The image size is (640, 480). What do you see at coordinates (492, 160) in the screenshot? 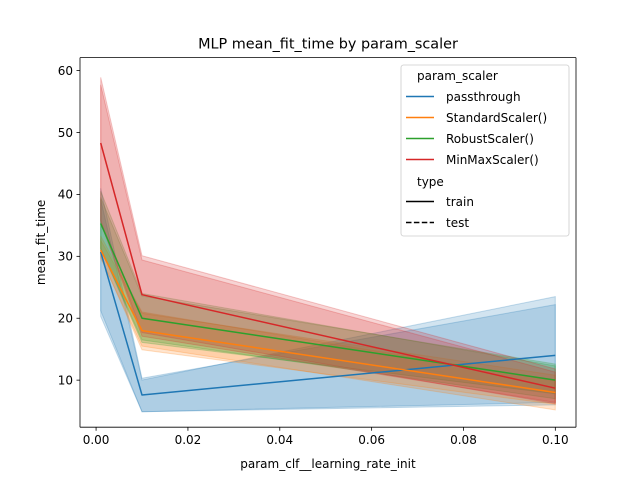
I see `legend-label-minmaxscaler: MinMaxScaler()` at bounding box center [492, 160].